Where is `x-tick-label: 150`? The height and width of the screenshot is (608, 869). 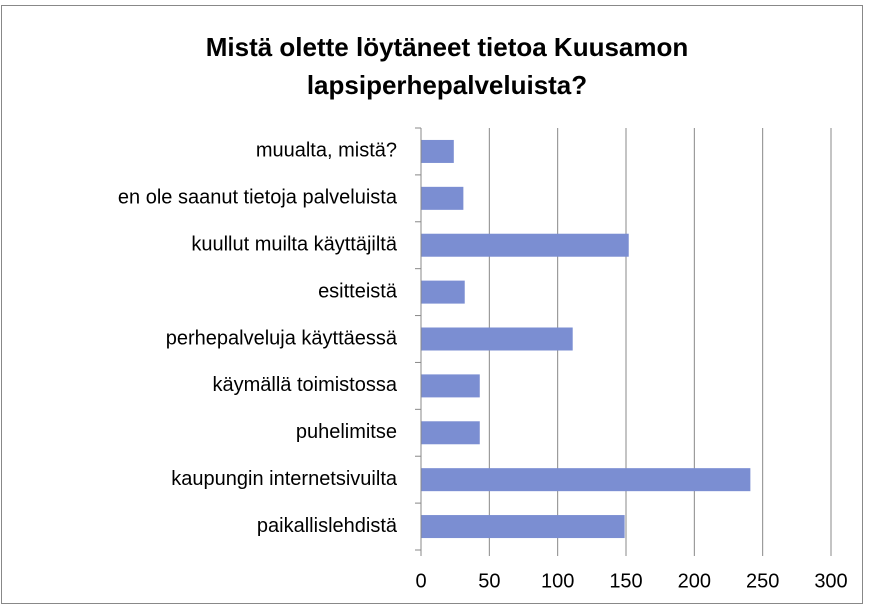
x-tick-label: 150 is located at coordinates (625, 581).